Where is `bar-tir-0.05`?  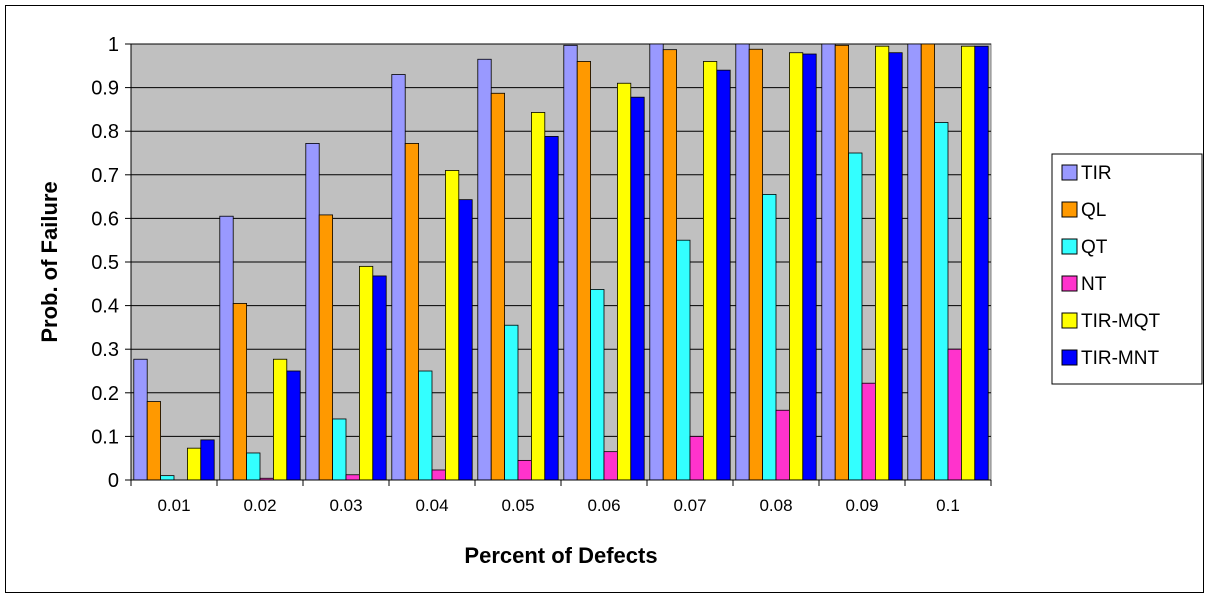 bar-tir-0.05 is located at coordinates (484, 269).